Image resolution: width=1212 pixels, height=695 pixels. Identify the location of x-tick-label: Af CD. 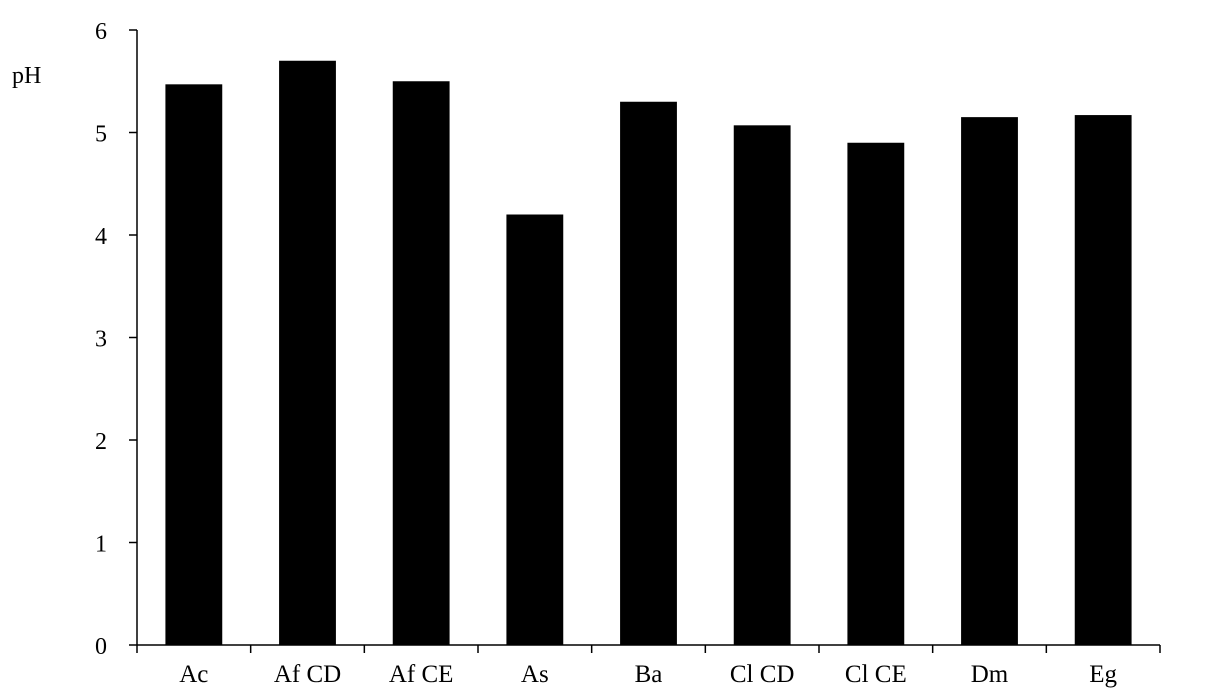
(307, 674).